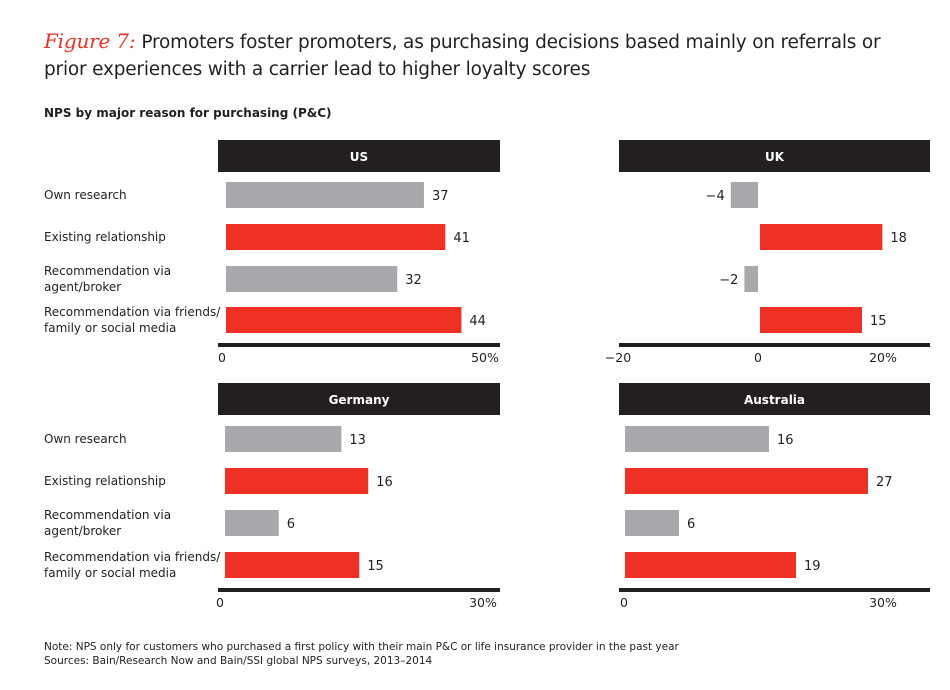  I want to click on figure-label: Figure 7:, so click(90, 41).